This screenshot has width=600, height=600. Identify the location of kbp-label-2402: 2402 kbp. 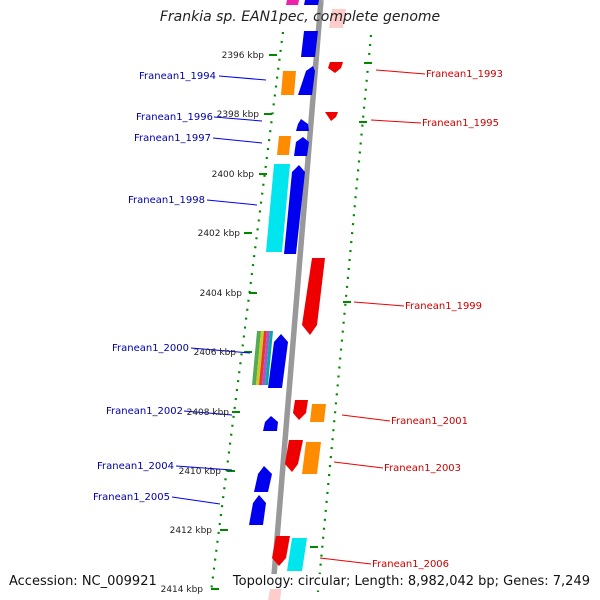
(219, 234).